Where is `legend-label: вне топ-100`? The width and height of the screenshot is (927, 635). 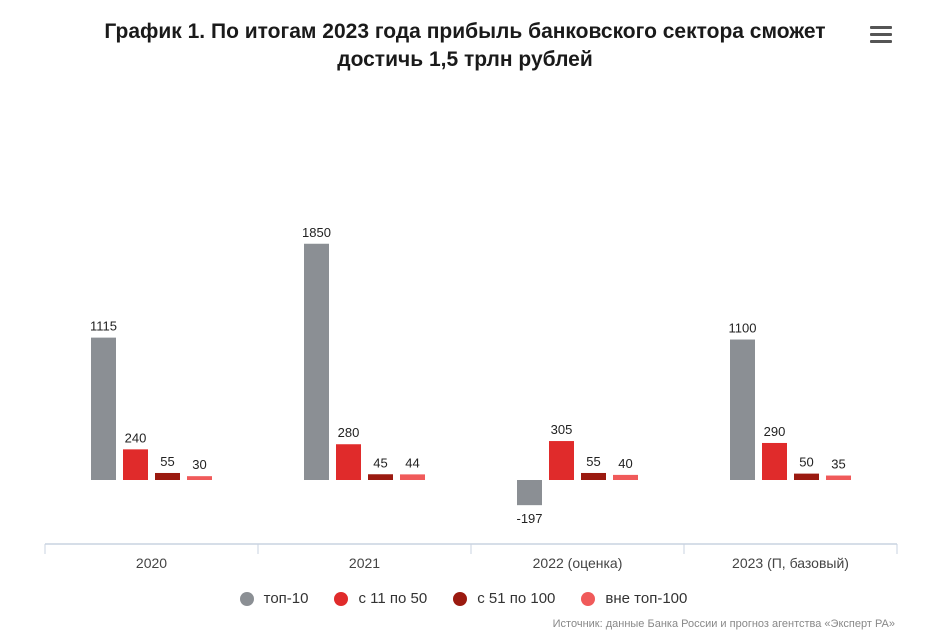 legend-label: вне топ-100 is located at coordinates (646, 598).